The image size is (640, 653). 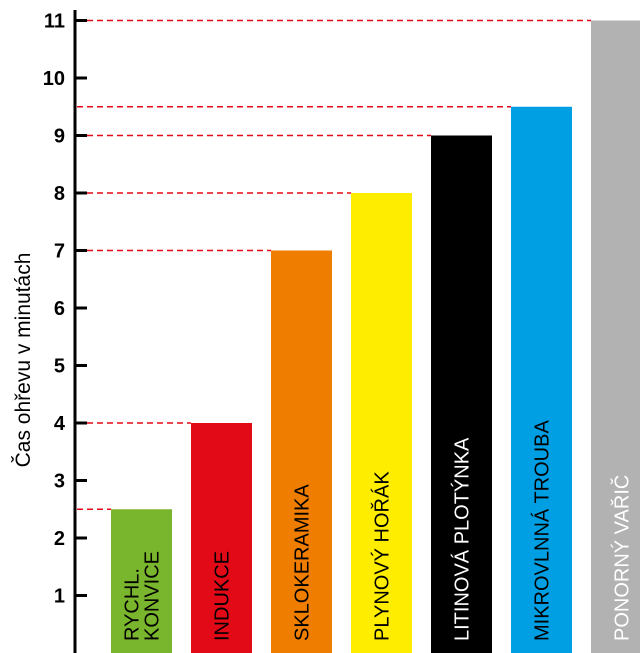 I want to click on y-tick-label: 2, so click(x=59, y=539).